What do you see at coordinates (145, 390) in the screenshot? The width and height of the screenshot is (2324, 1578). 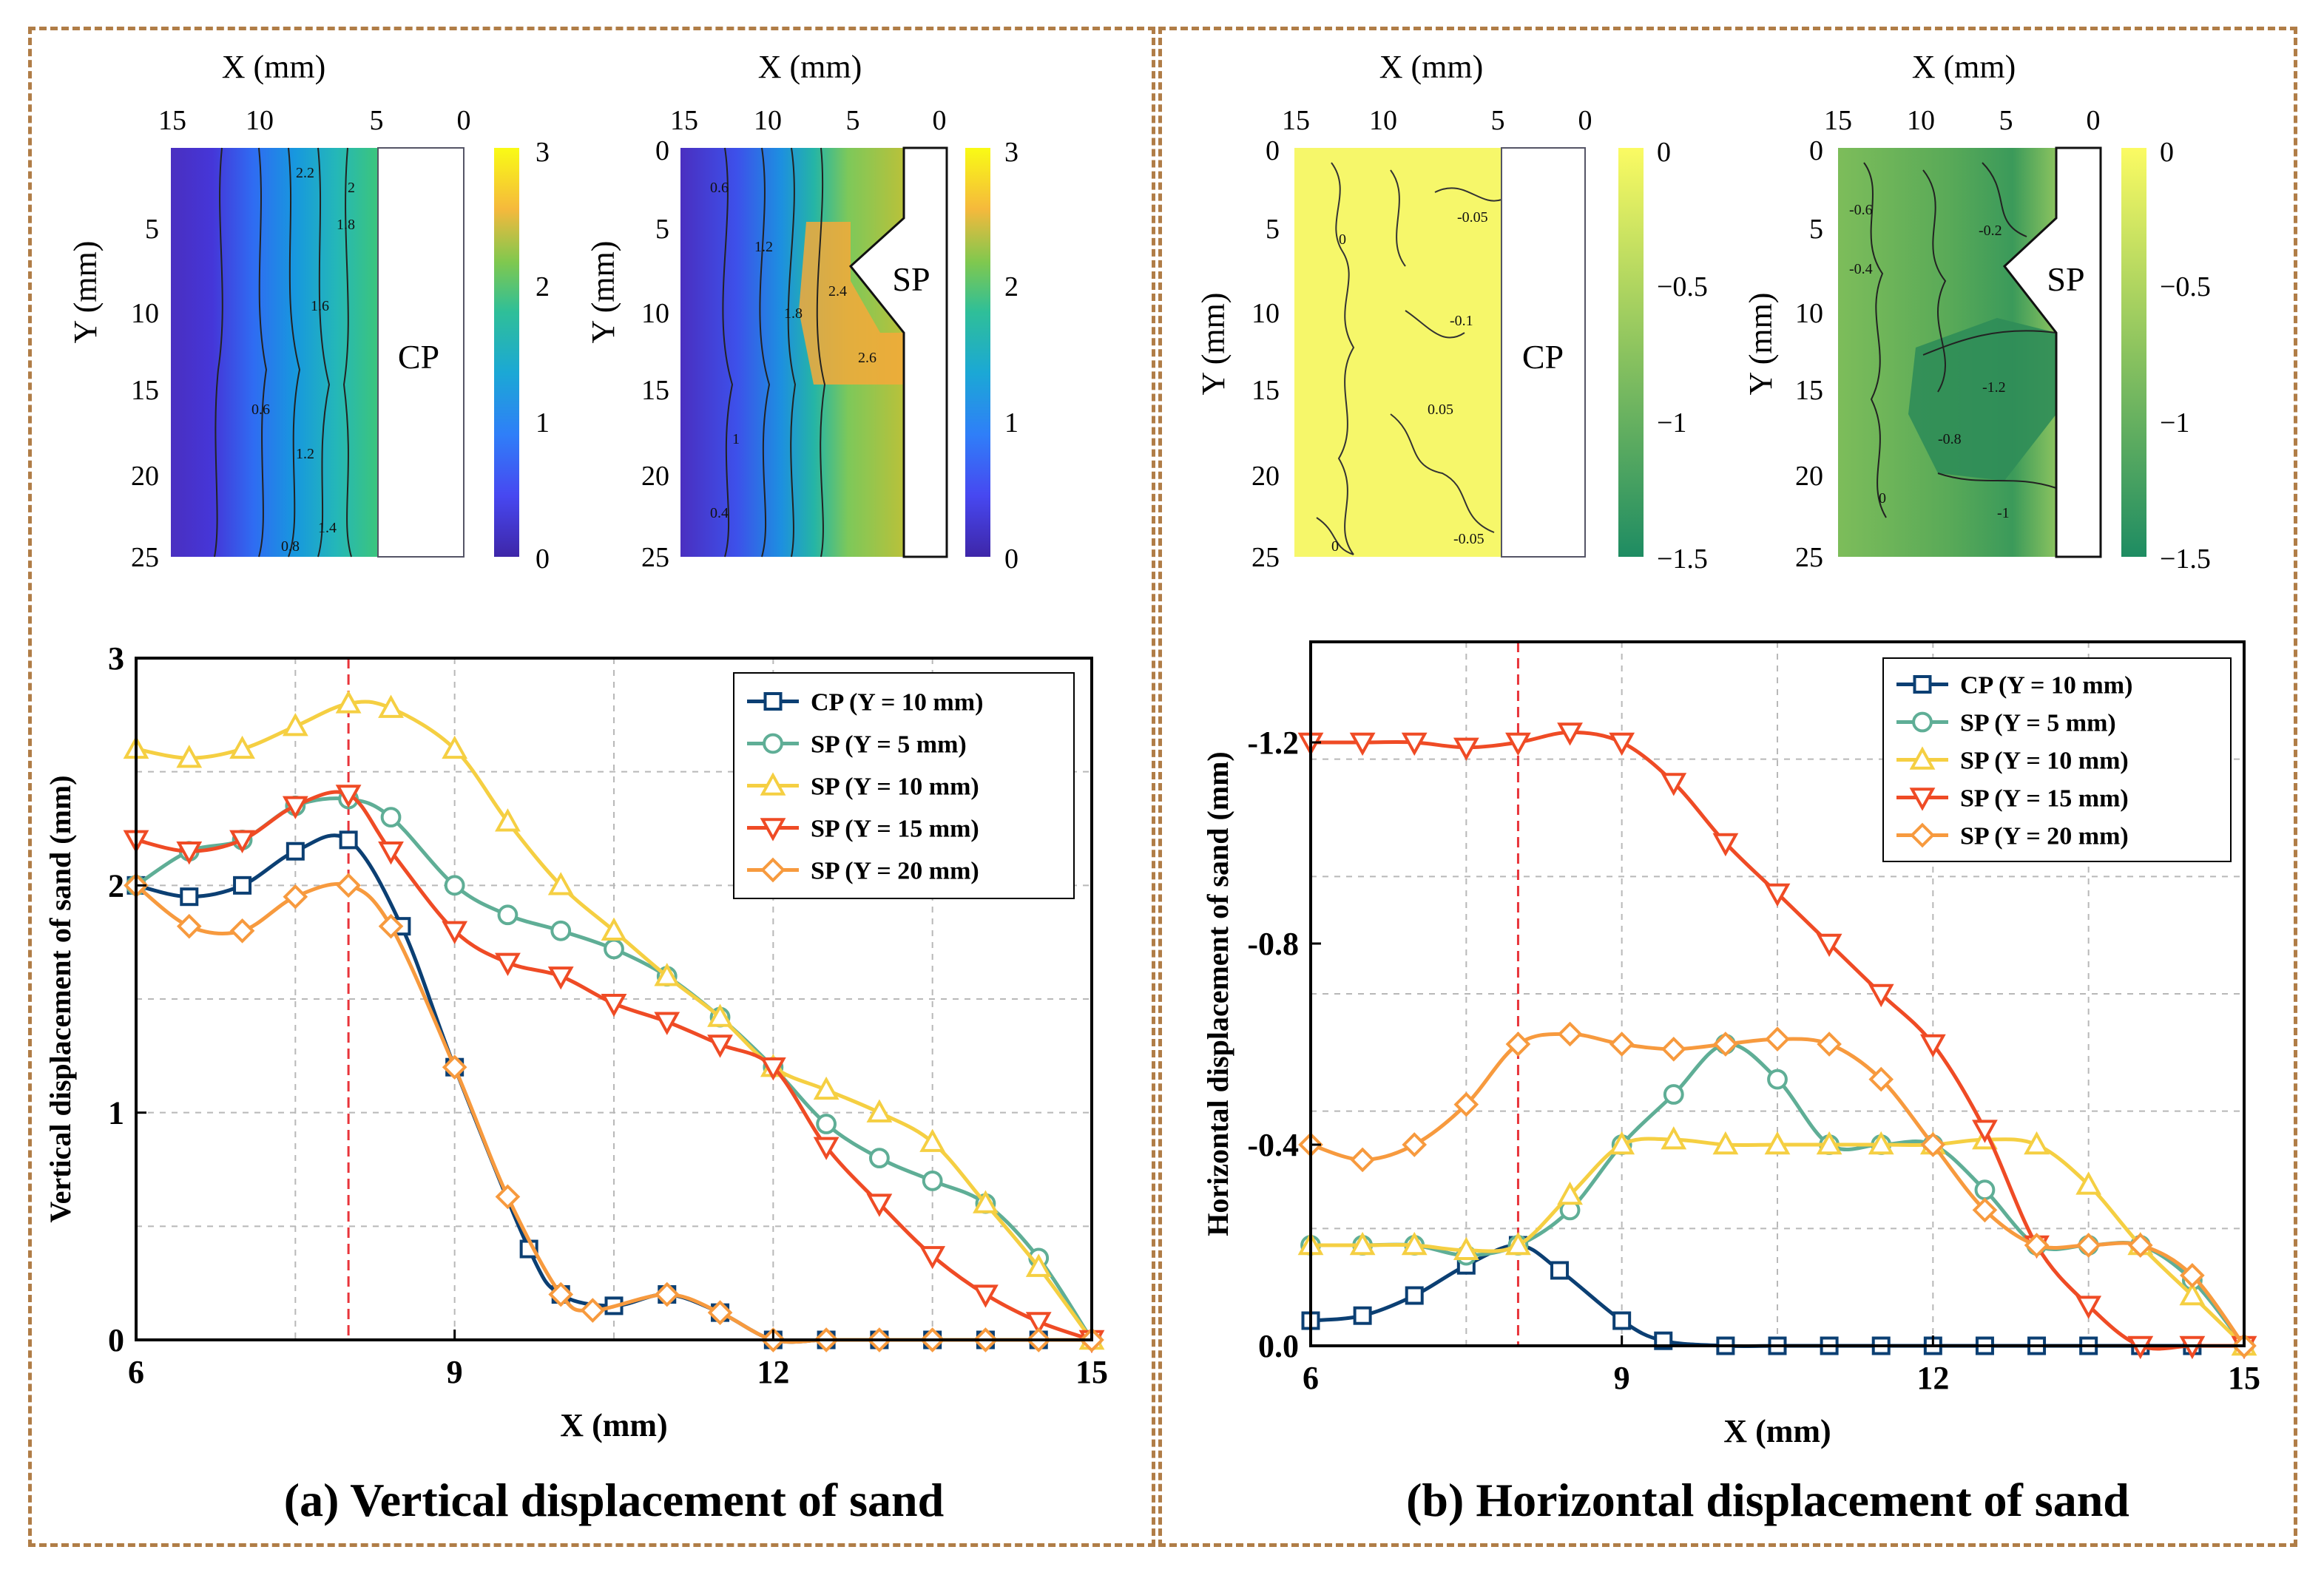 I see `contour-ytick: 15` at bounding box center [145, 390].